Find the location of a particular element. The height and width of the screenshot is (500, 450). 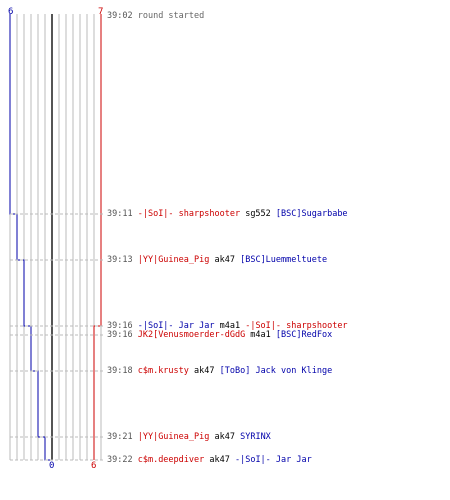

log-time: 39:22 is located at coordinates (122, 460).